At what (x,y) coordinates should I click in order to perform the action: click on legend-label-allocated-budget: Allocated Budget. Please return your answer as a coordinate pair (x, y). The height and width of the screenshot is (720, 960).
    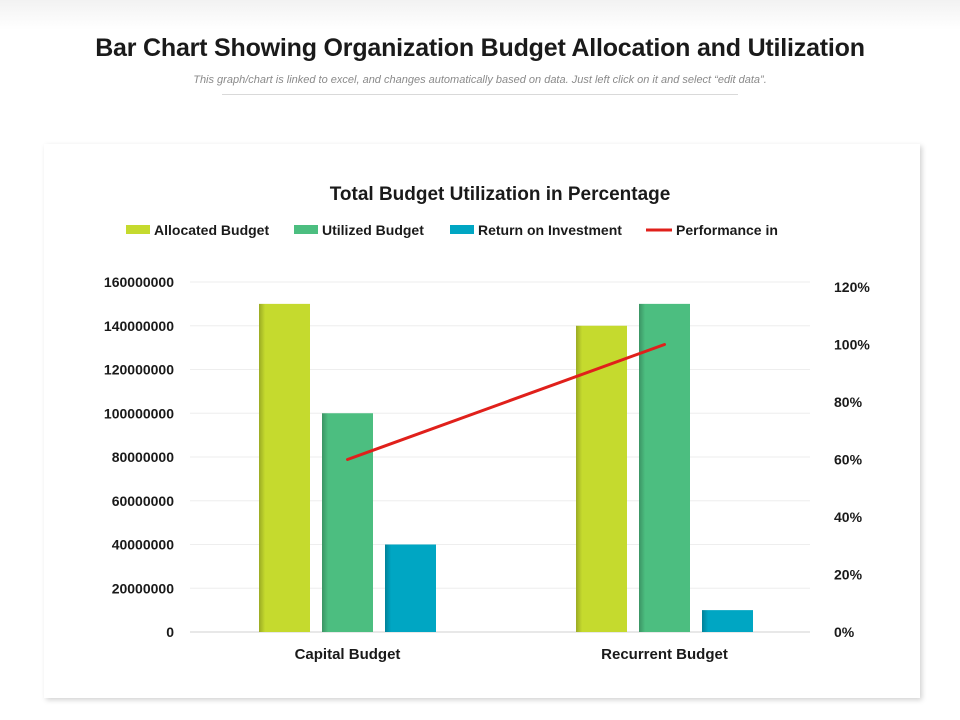
    Looking at the image, I should click on (211, 230).